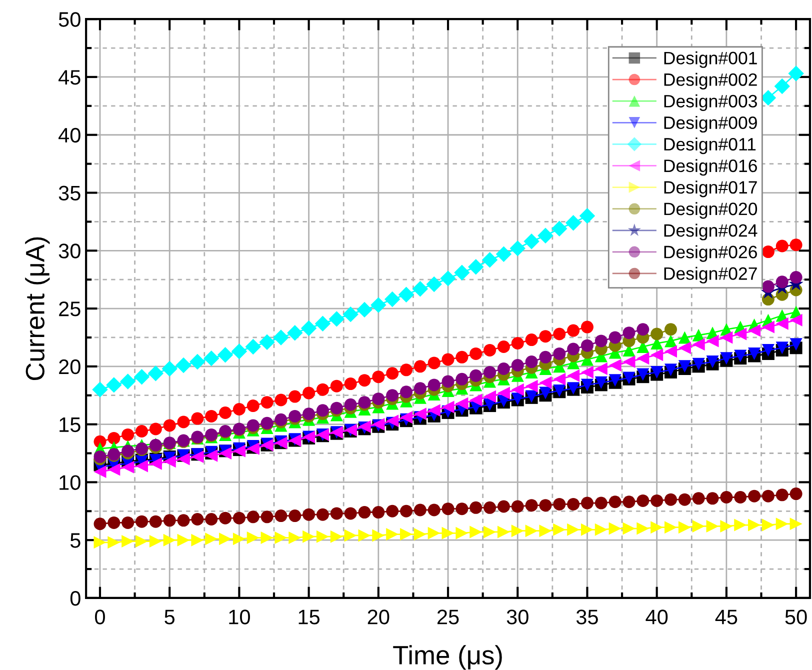 The width and height of the screenshot is (812, 670). What do you see at coordinates (239, 617) in the screenshot?
I see `x-tick-label: 10` at bounding box center [239, 617].